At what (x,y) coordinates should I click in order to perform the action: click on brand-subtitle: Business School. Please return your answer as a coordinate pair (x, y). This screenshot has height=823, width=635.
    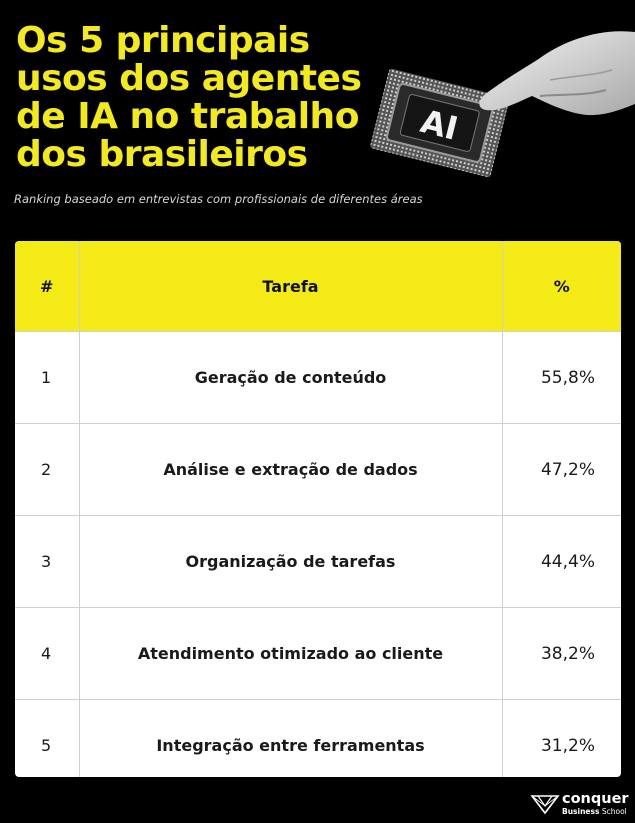
    Looking at the image, I should click on (594, 811).